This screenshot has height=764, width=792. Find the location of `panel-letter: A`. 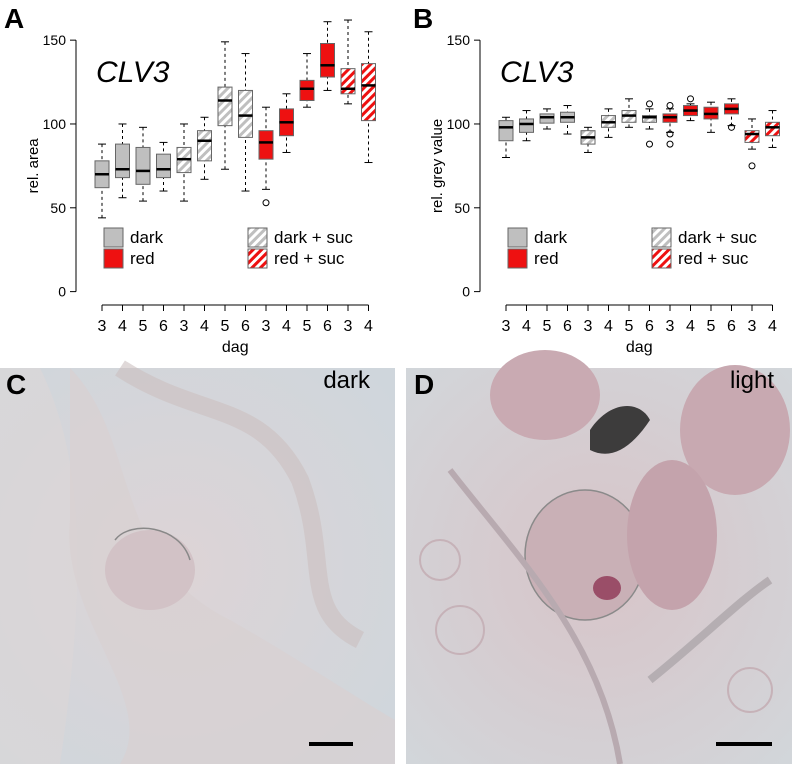

panel-letter: A is located at coordinates (14, 18).